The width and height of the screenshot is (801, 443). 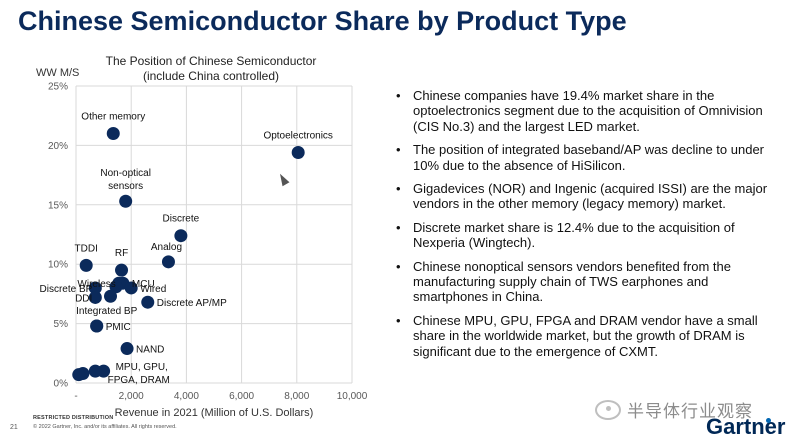 What do you see at coordinates (142, 367) in the screenshot?
I see `point-label: MPU, GPU,` at bounding box center [142, 367].